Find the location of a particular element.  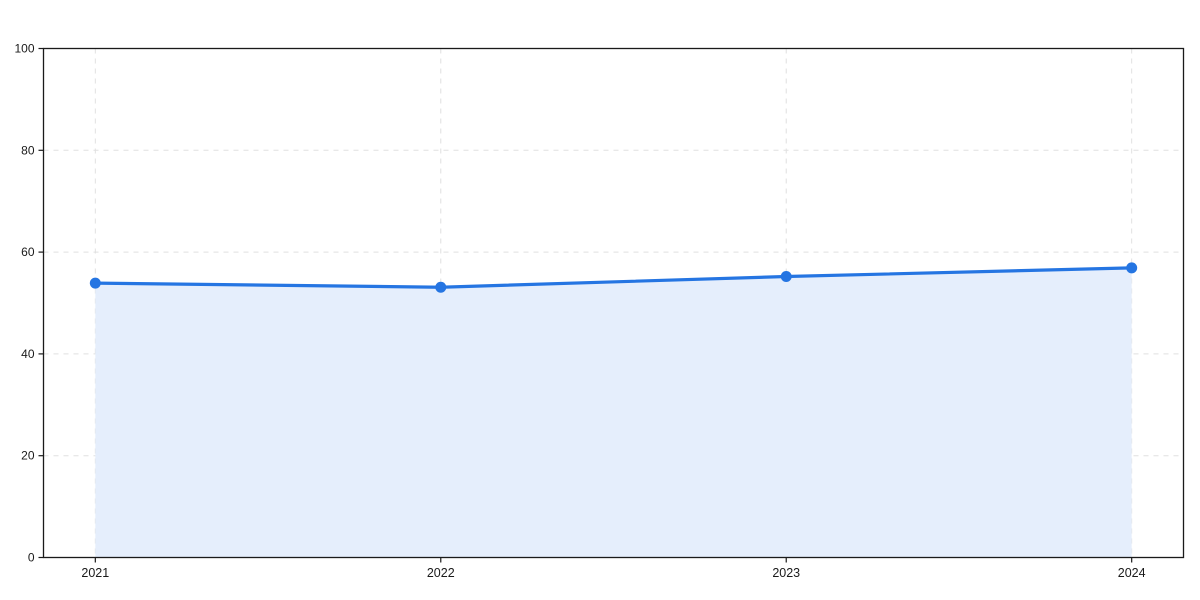

y-tick-label: 40 is located at coordinates (28, 354).